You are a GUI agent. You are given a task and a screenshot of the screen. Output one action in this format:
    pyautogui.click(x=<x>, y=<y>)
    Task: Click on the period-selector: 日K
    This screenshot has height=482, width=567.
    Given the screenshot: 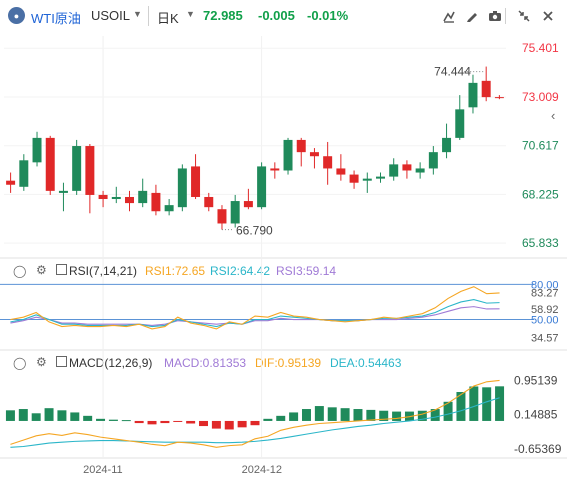 What is the action you would take?
    pyautogui.click(x=168, y=18)
    